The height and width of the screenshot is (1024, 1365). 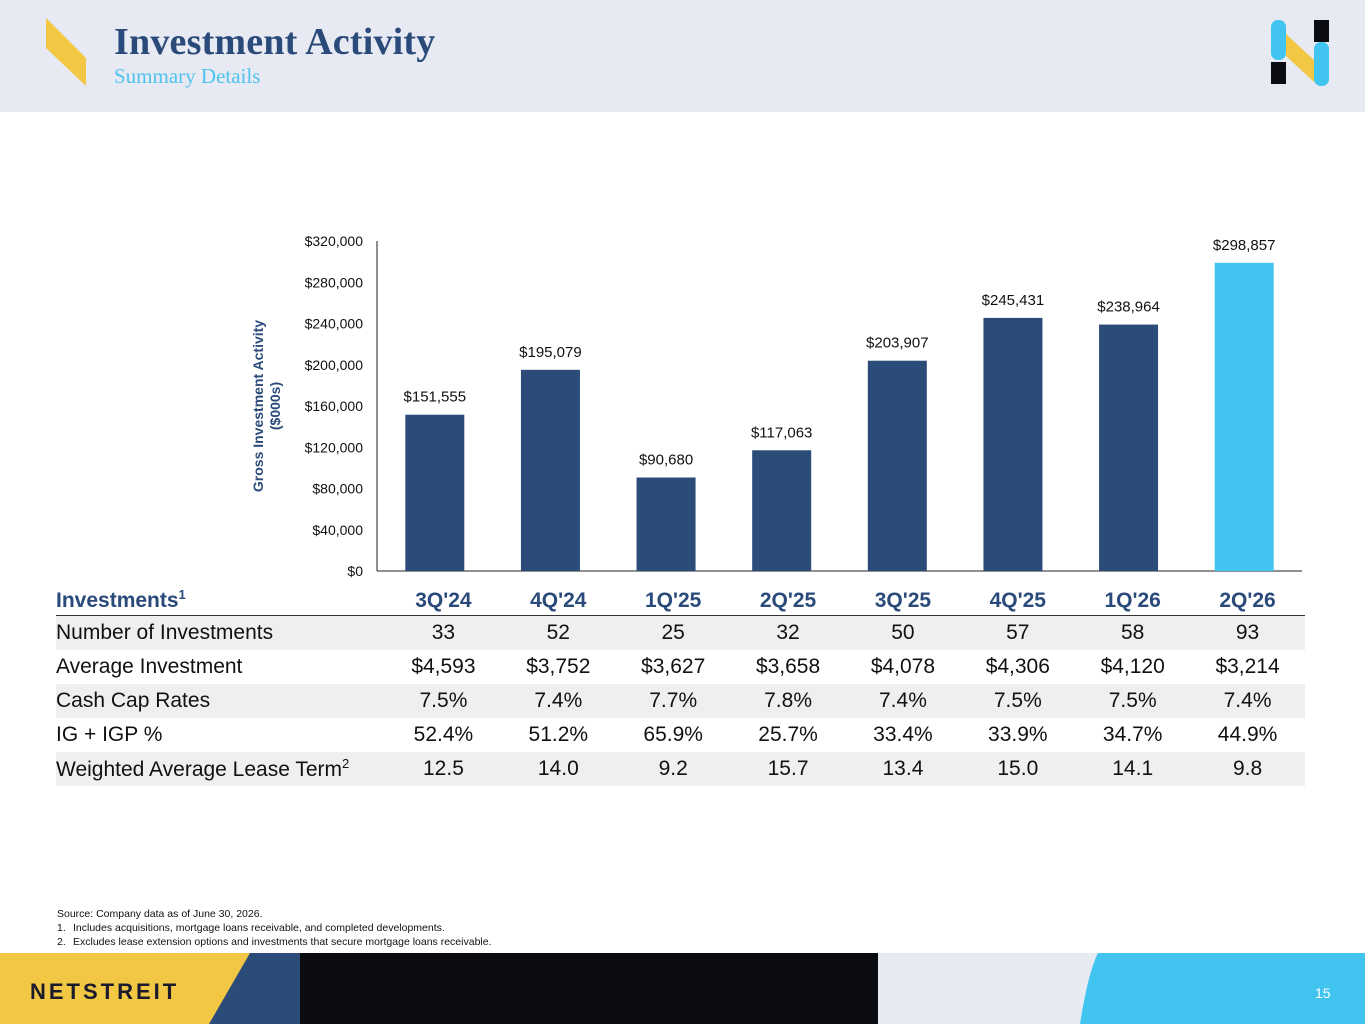 I want to click on bar-4Q'25, so click(x=1013, y=444).